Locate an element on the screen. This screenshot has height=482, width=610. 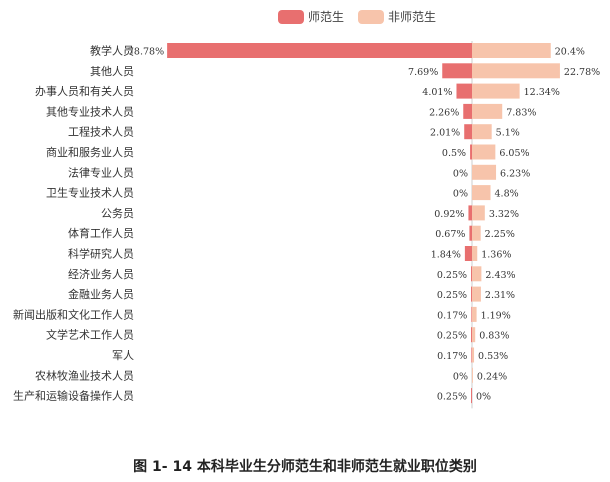
data-label-non-normal: 0.24% is located at coordinates (492, 376).